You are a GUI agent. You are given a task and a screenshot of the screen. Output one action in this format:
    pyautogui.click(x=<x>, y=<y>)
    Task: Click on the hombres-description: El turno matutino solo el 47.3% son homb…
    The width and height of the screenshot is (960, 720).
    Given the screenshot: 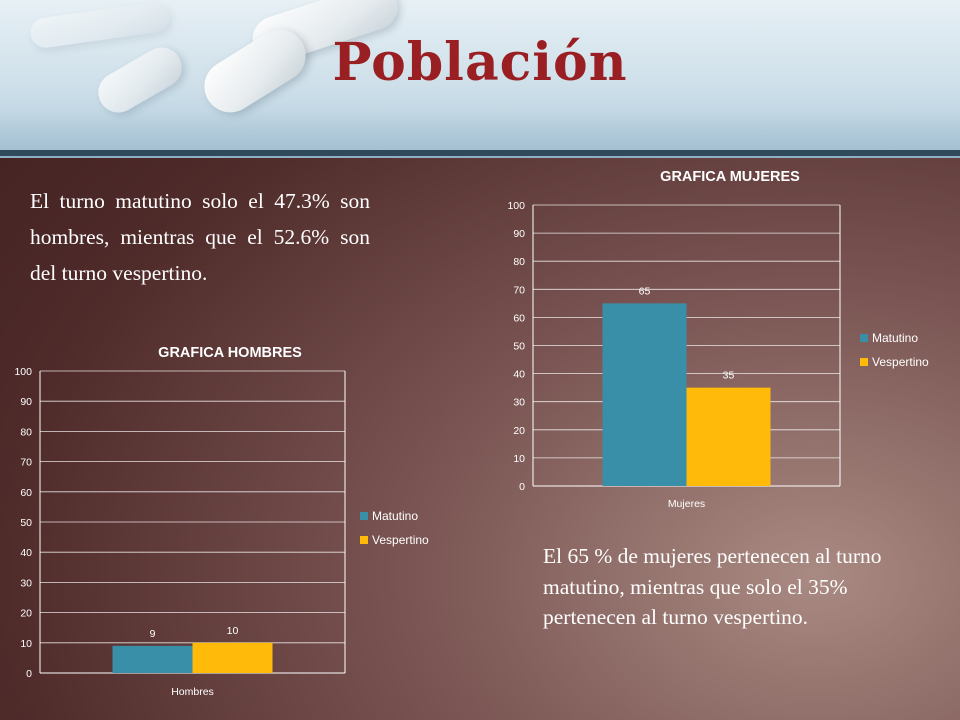 What is the action you would take?
    pyautogui.click(x=200, y=237)
    